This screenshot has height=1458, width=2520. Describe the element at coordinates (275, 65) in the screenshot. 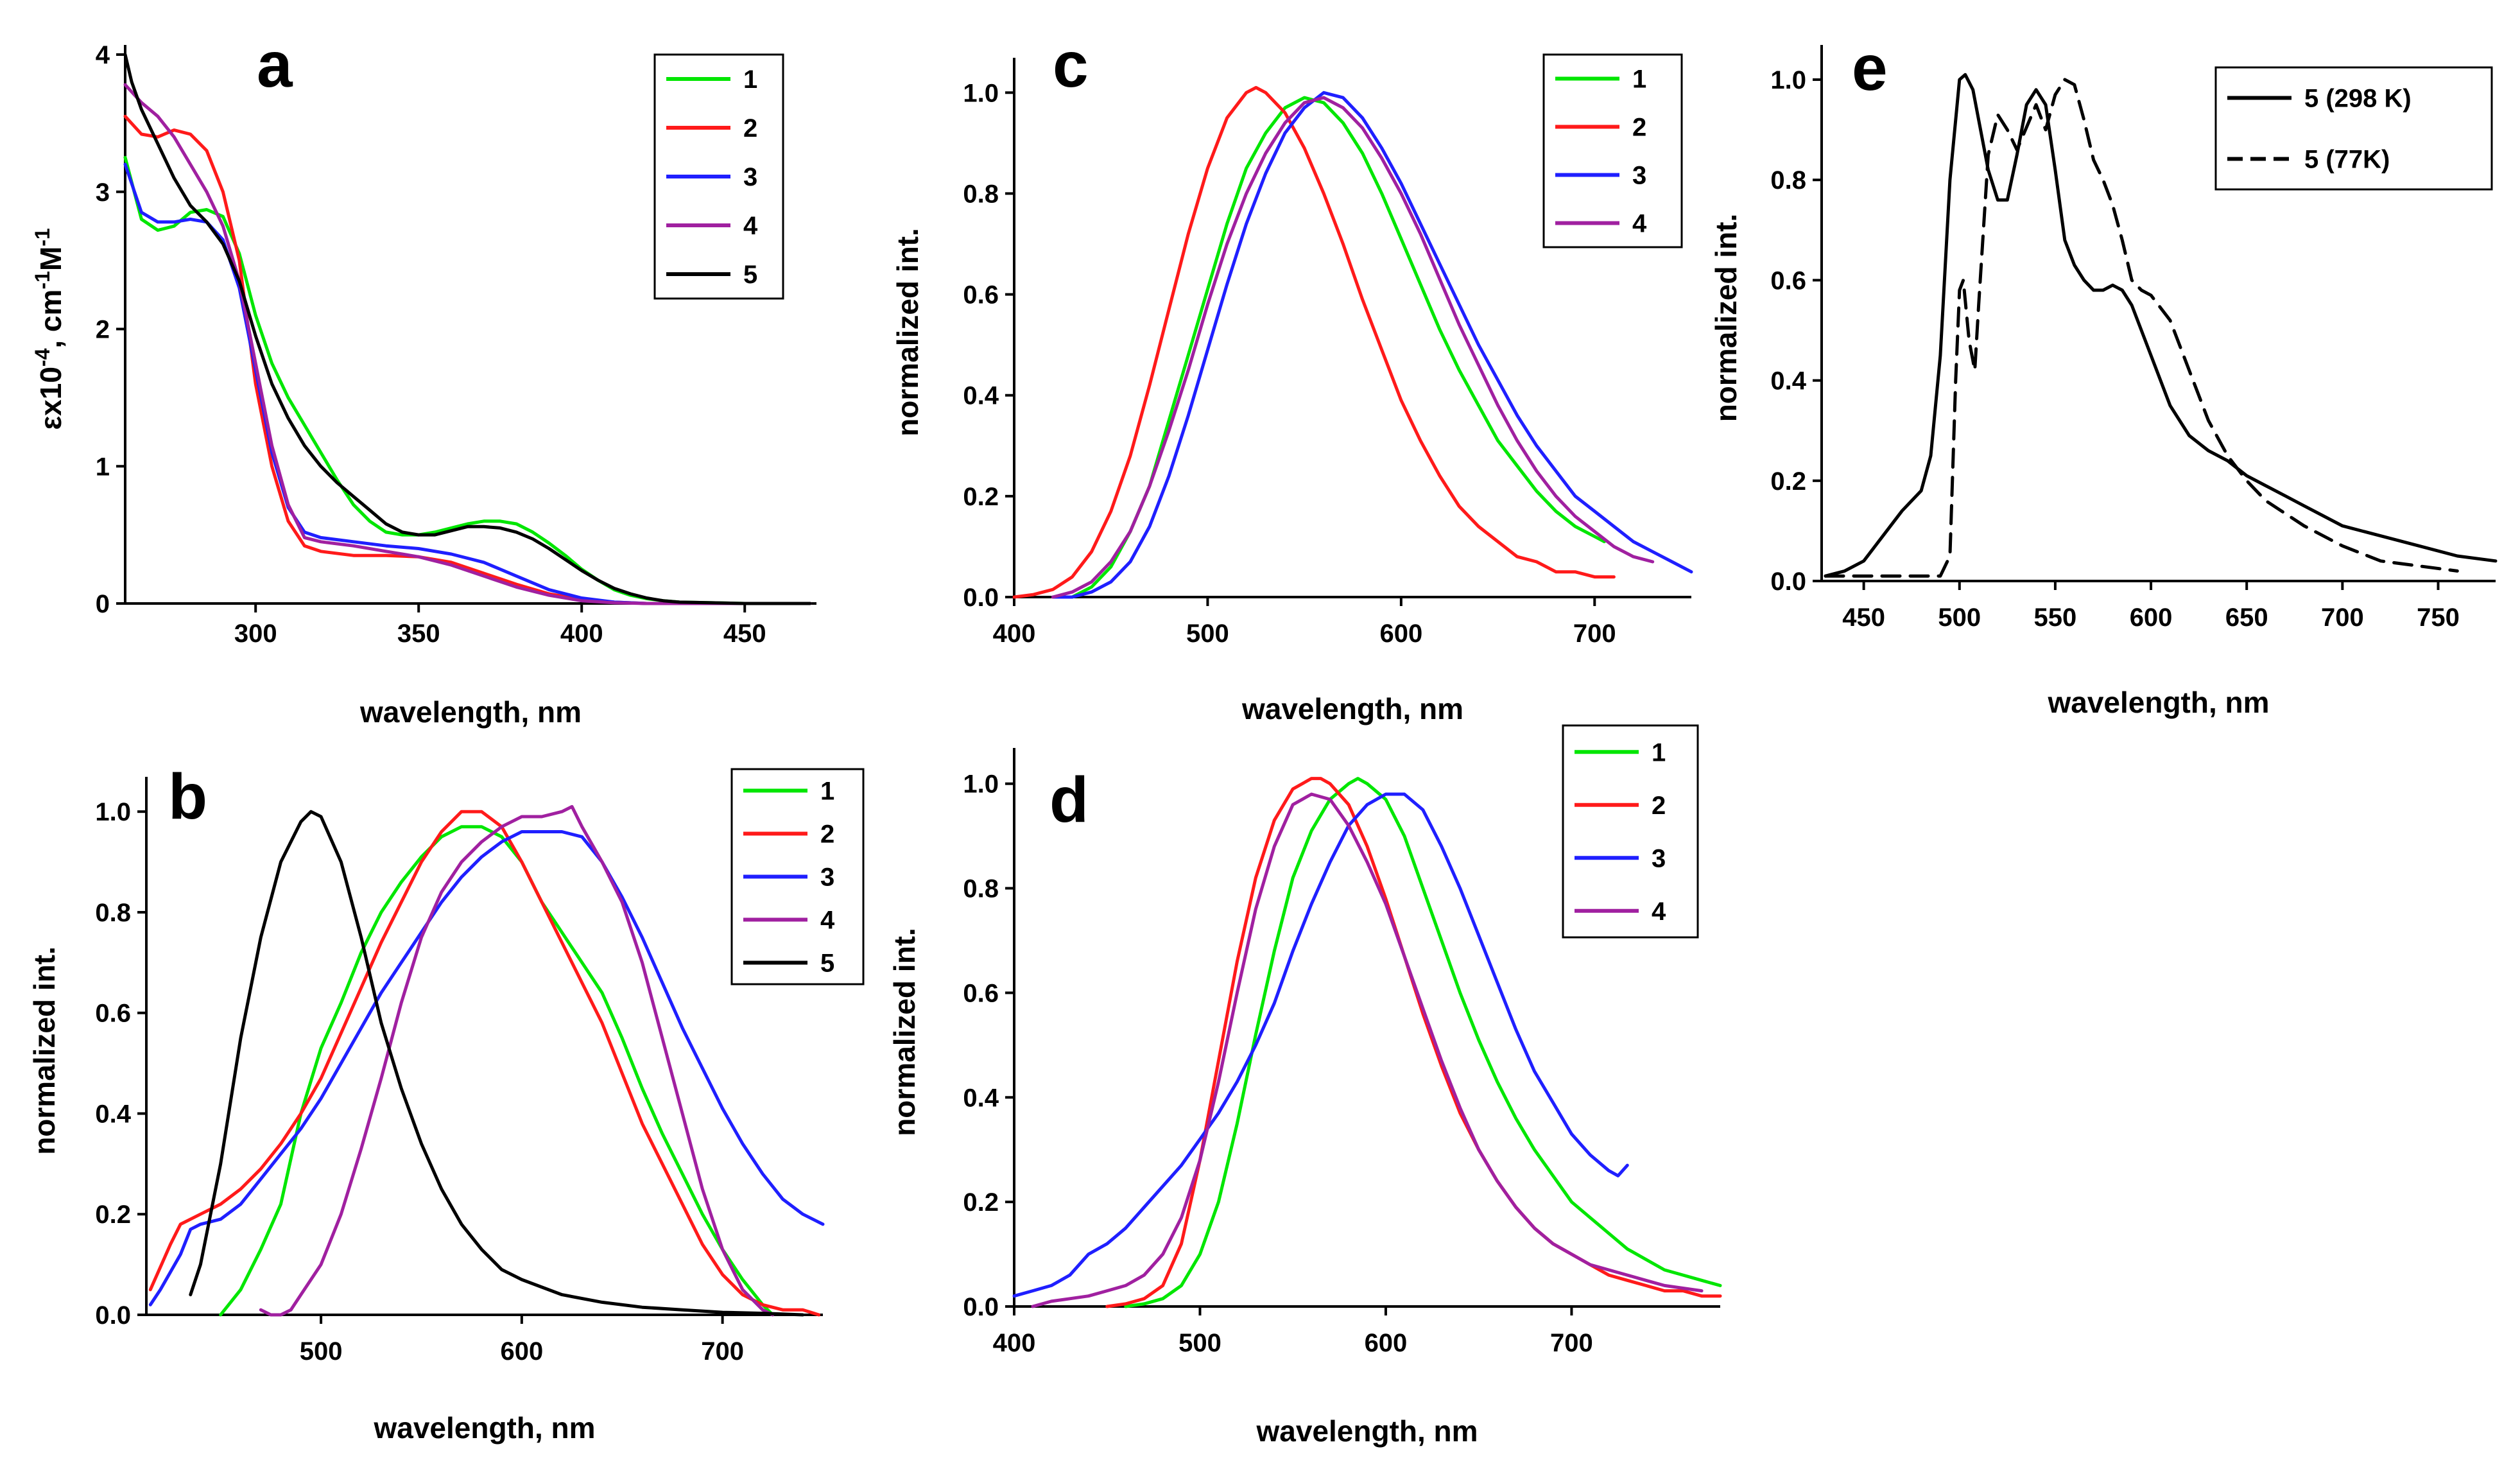

I see `panel-label: a` at that location.